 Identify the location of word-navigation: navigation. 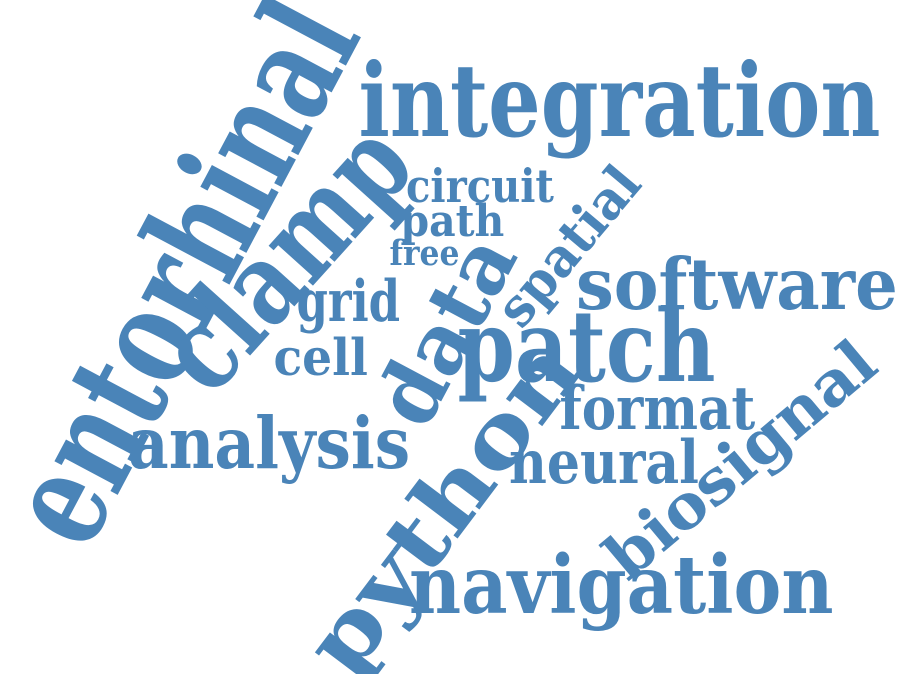
(621, 584).